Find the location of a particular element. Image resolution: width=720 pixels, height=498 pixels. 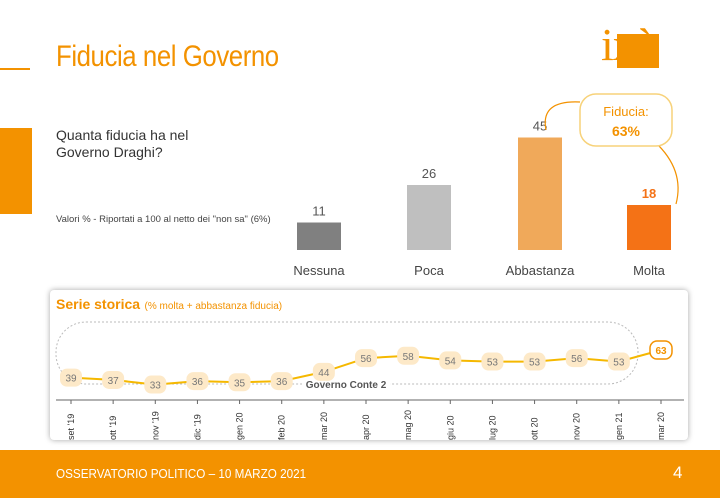

x-tick-label: giu 20 is located at coordinates (450, 427).